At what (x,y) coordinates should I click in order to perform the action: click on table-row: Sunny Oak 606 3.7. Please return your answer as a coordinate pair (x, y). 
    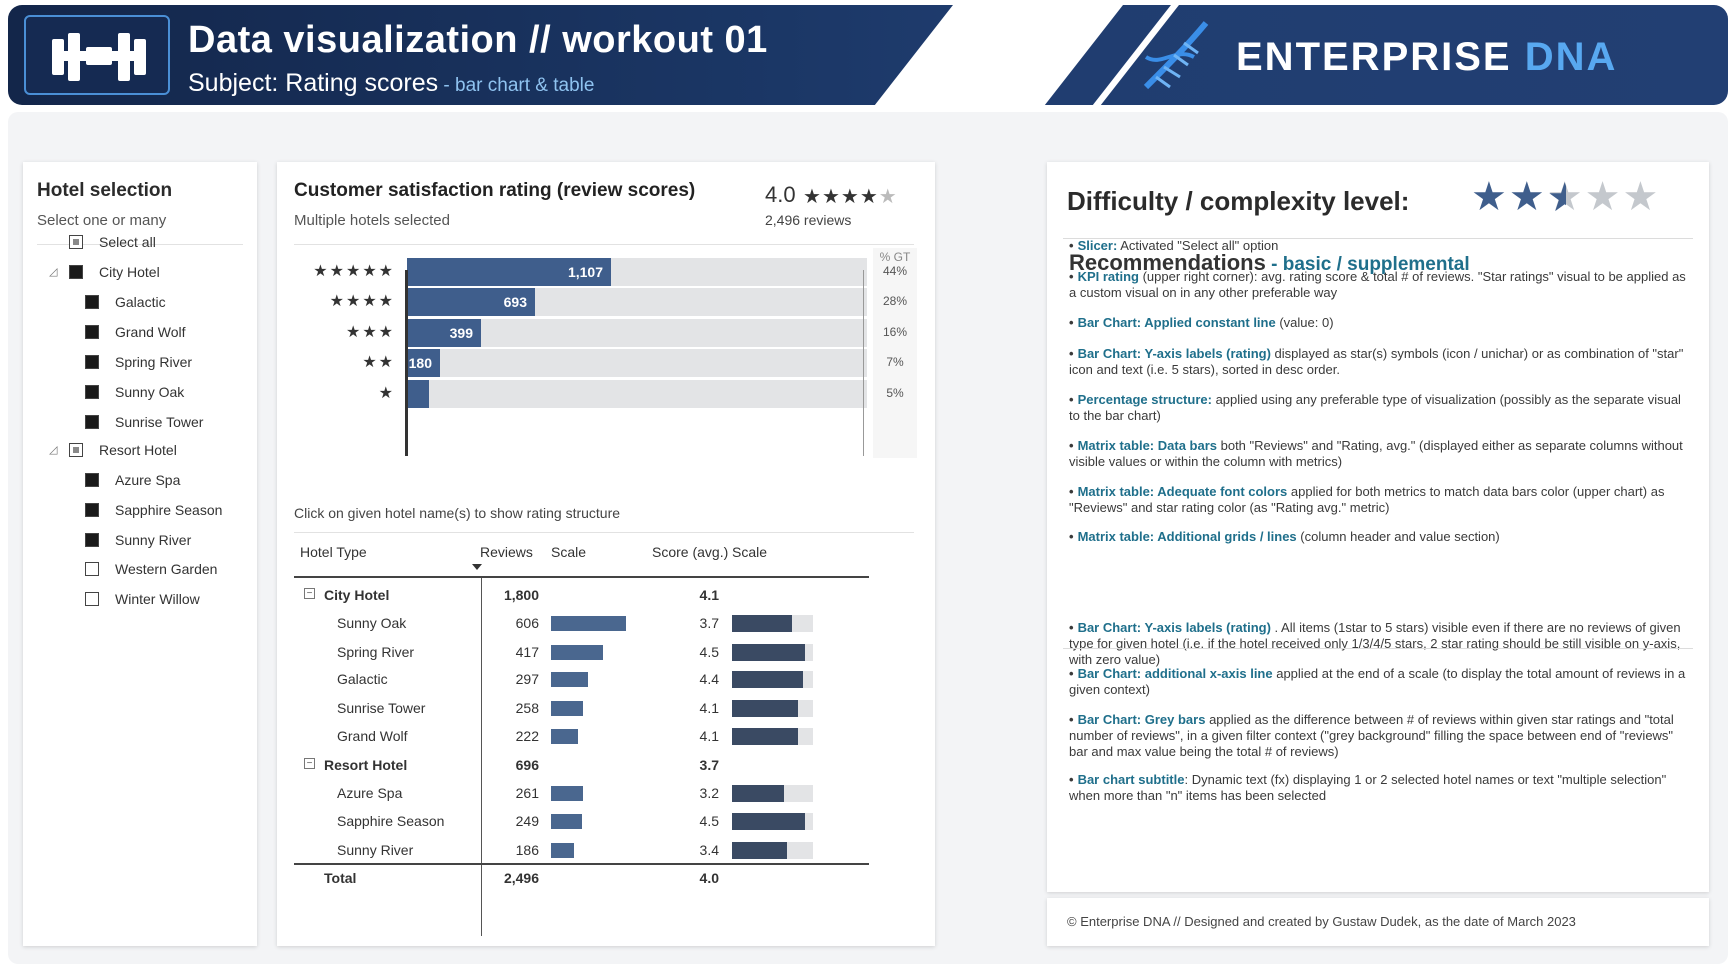
    Looking at the image, I should click on (581, 623).